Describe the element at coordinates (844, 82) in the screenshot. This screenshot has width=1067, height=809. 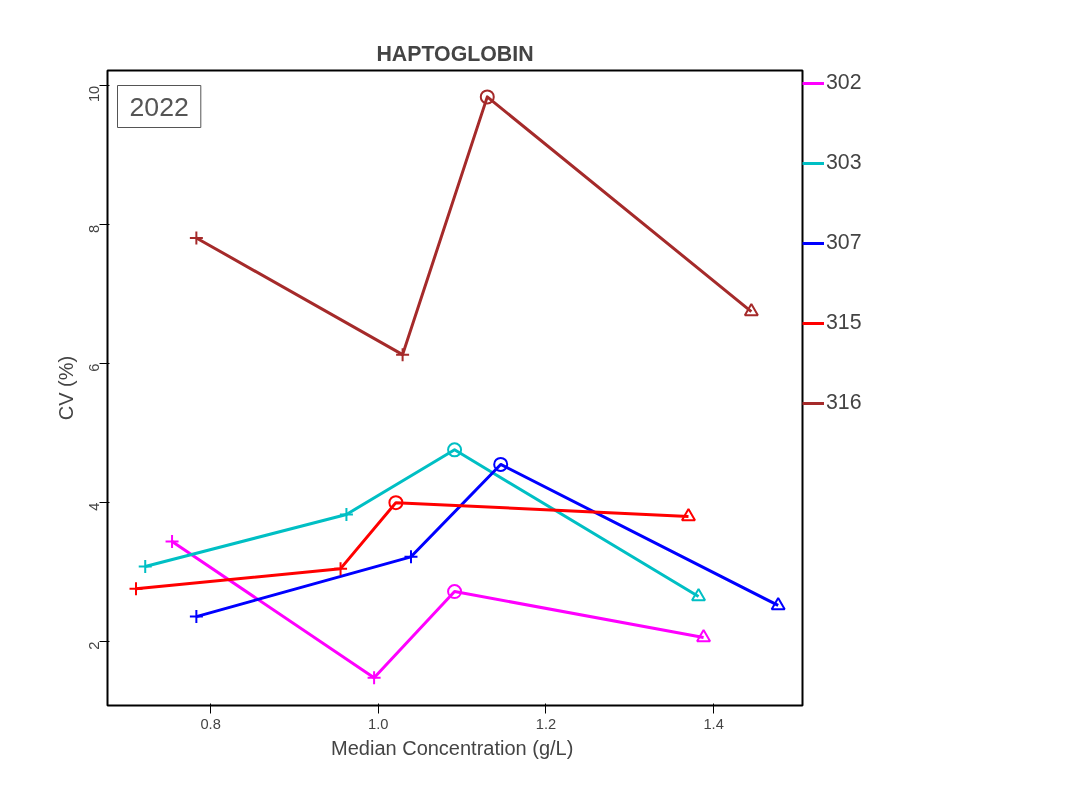
I see `legend-label: 302` at that location.